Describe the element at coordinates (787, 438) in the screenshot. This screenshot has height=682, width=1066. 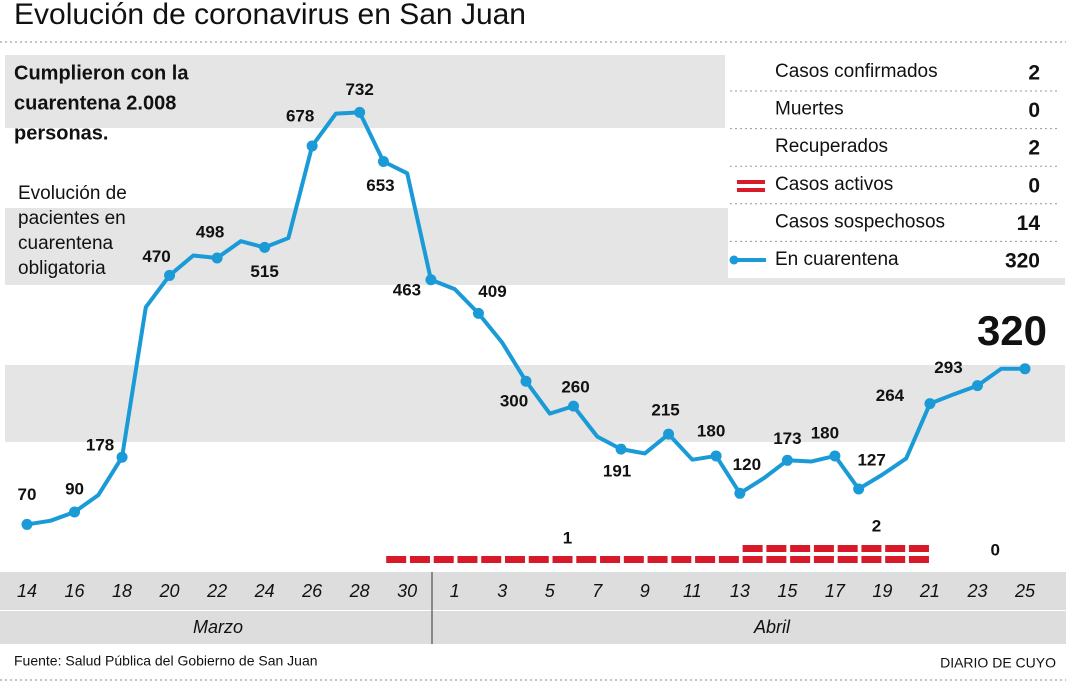
I see `value-label: 173` at that location.